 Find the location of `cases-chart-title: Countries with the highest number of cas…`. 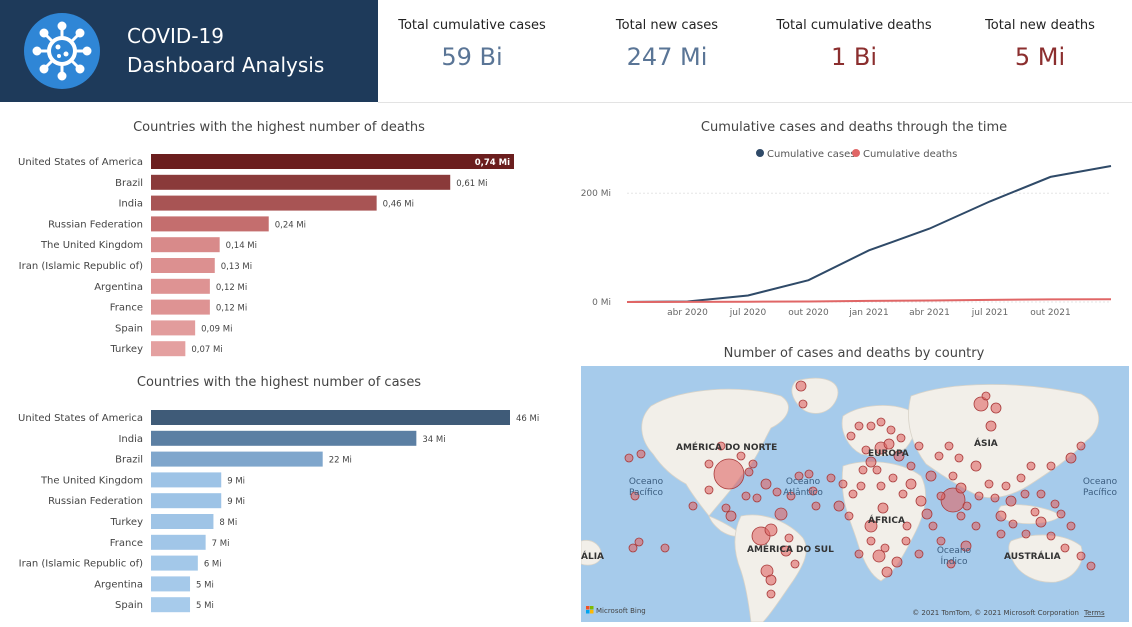

cases-chart-title: Countries with the highest number of cas… is located at coordinates (279, 382).